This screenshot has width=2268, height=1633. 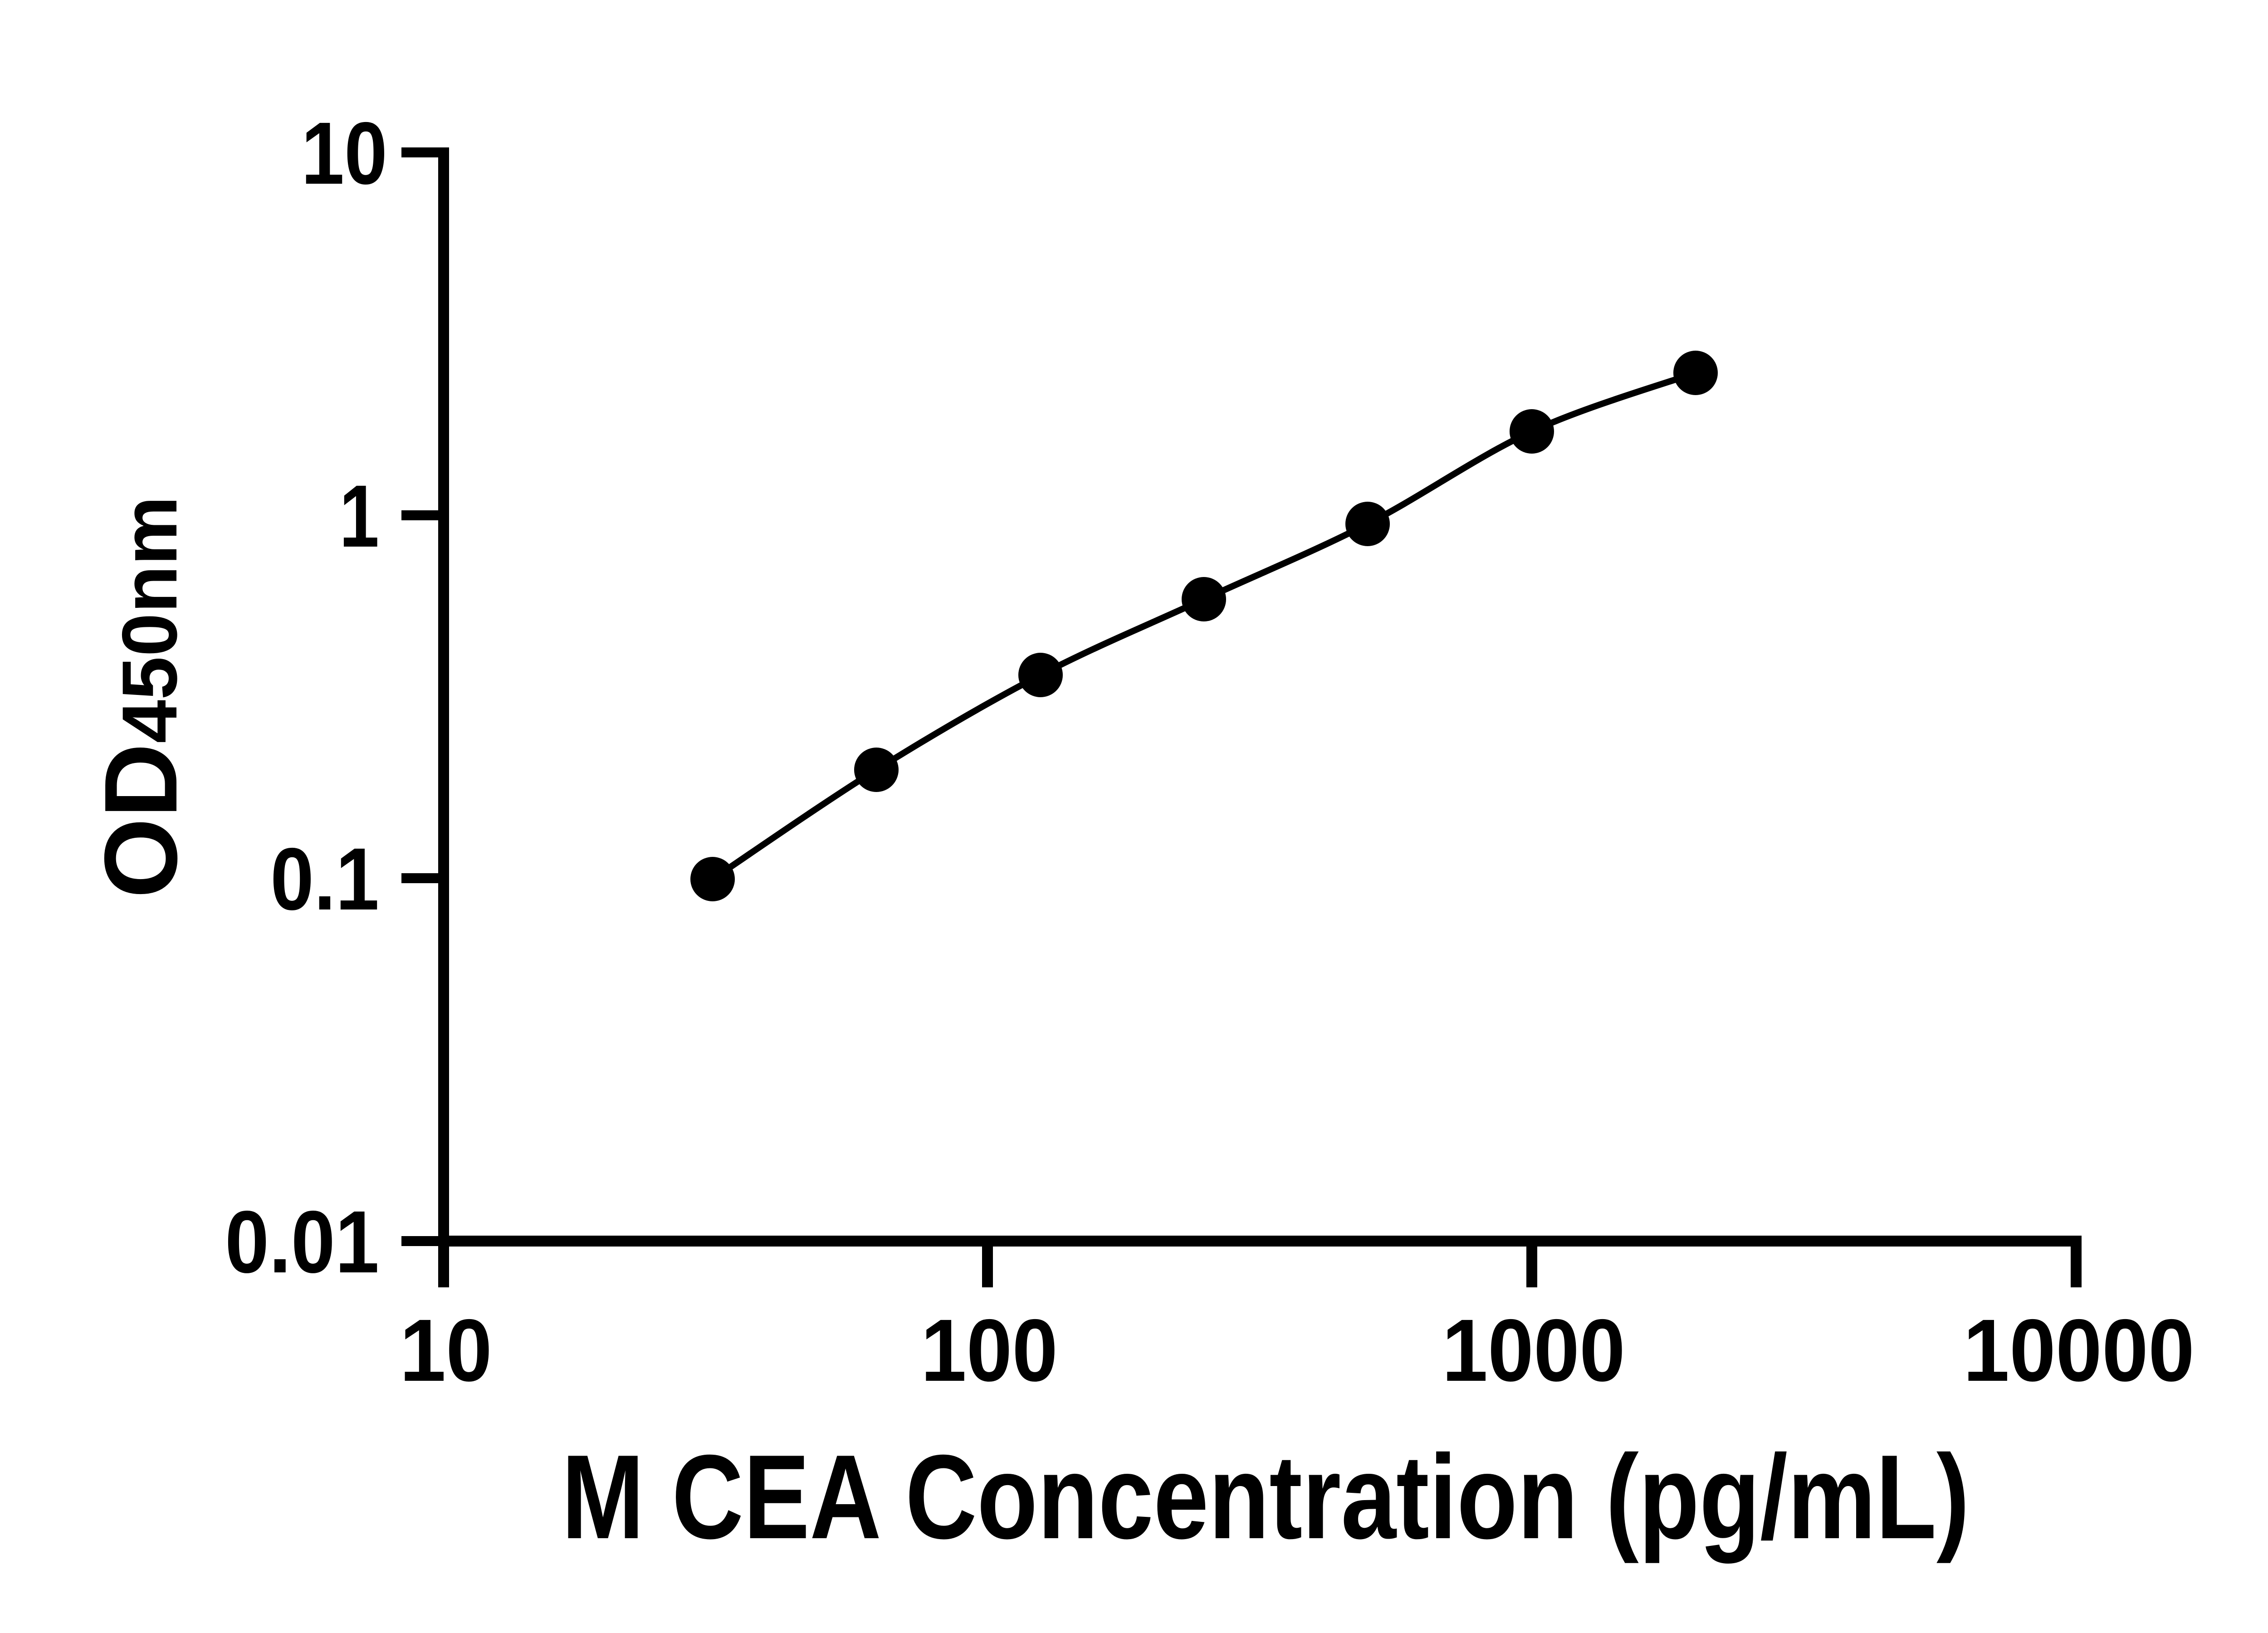 What do you see at coordinates (302, 1242) in the screenshot?
I see `svg-text: 0.01` at bounding box center [302, 1242].